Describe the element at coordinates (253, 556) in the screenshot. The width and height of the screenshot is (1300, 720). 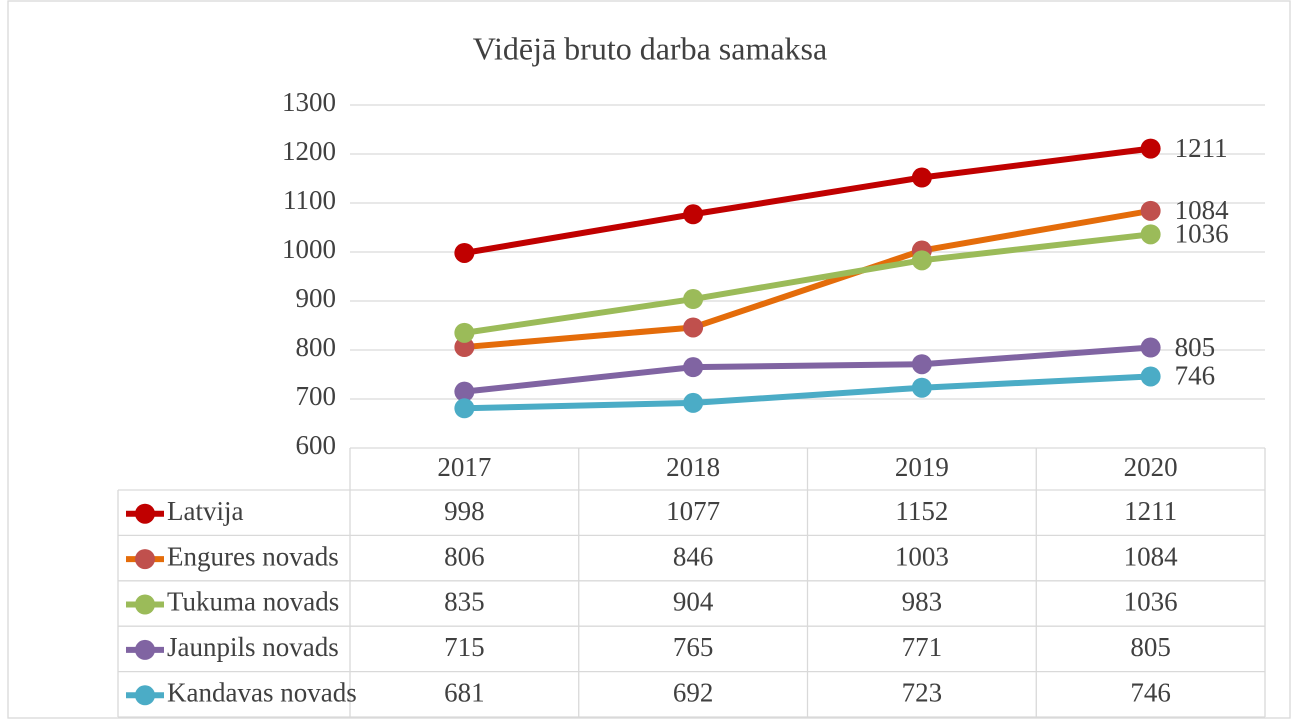
I see `legend-label: Engures novads` at that location.